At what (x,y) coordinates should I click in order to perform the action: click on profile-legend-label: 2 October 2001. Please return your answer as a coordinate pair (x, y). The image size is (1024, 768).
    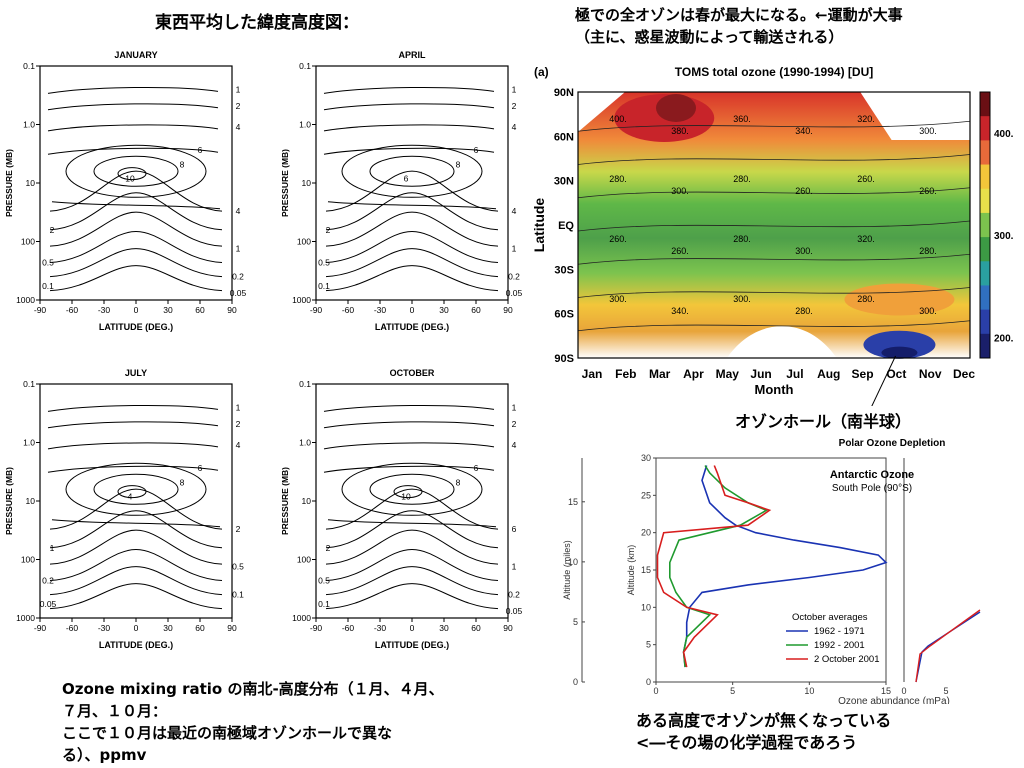
    Looking at the image, I should click on (847, 659).